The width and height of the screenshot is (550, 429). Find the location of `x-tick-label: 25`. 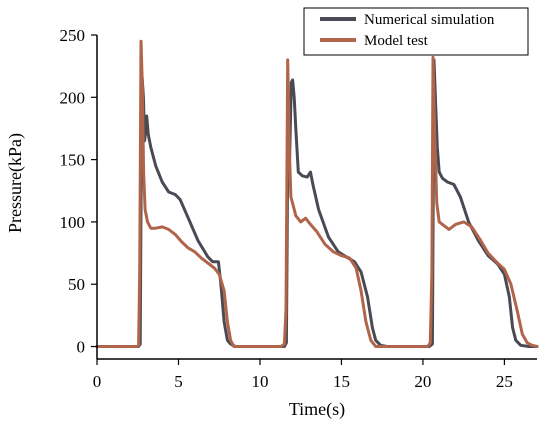

x-tick-label: 25 is located at coordinates (504, 381).